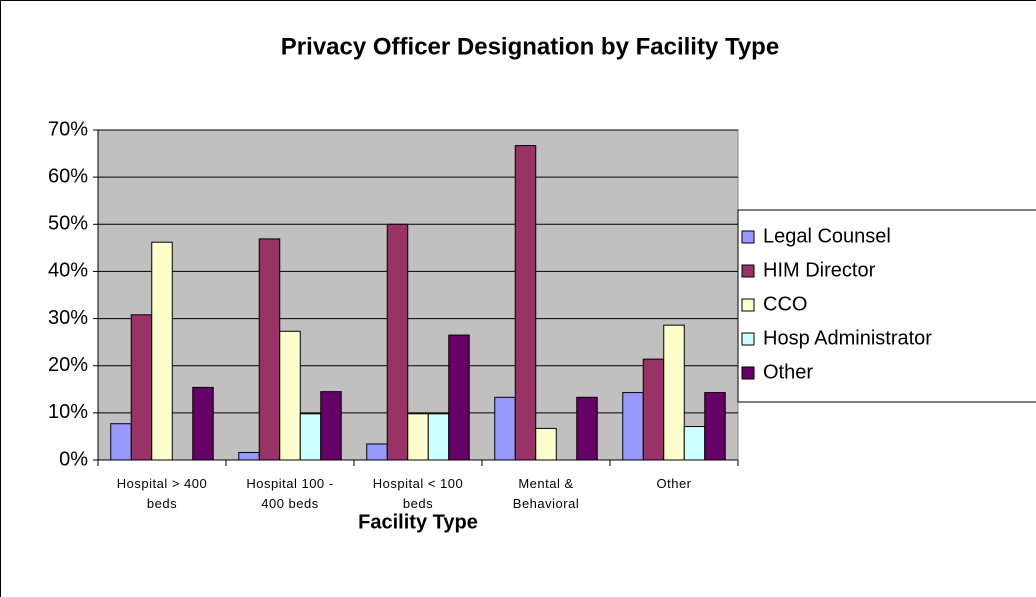 This screenshot has height=597, width=1036. I want to click on legend-box, so click(886, 306).